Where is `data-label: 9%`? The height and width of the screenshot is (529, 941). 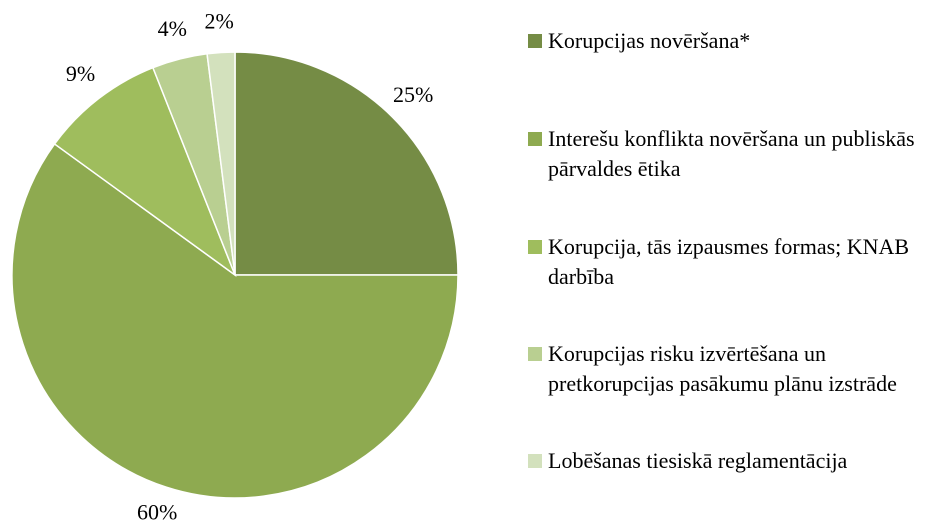 data-label: 9% is located at coordinates (80, 73).